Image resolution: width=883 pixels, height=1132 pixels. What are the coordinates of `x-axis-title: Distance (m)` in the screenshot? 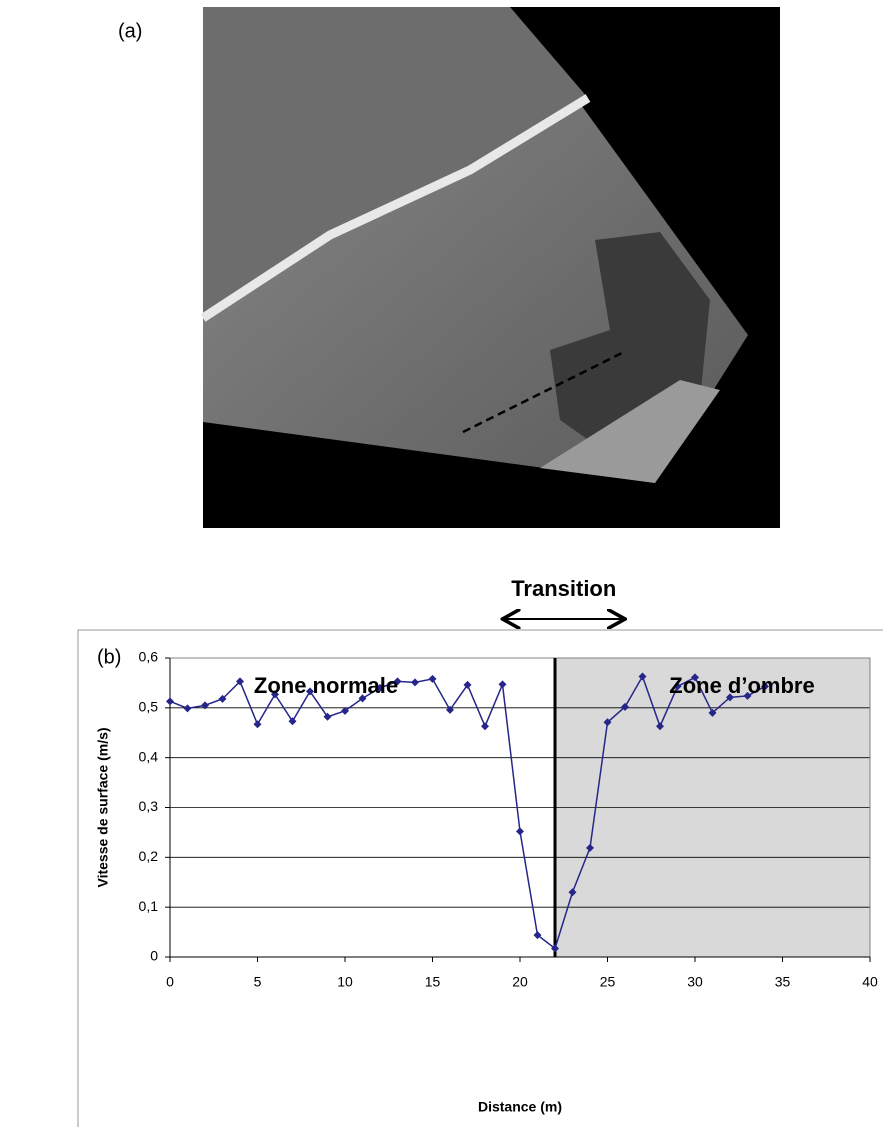 It's located at (520, 1107).